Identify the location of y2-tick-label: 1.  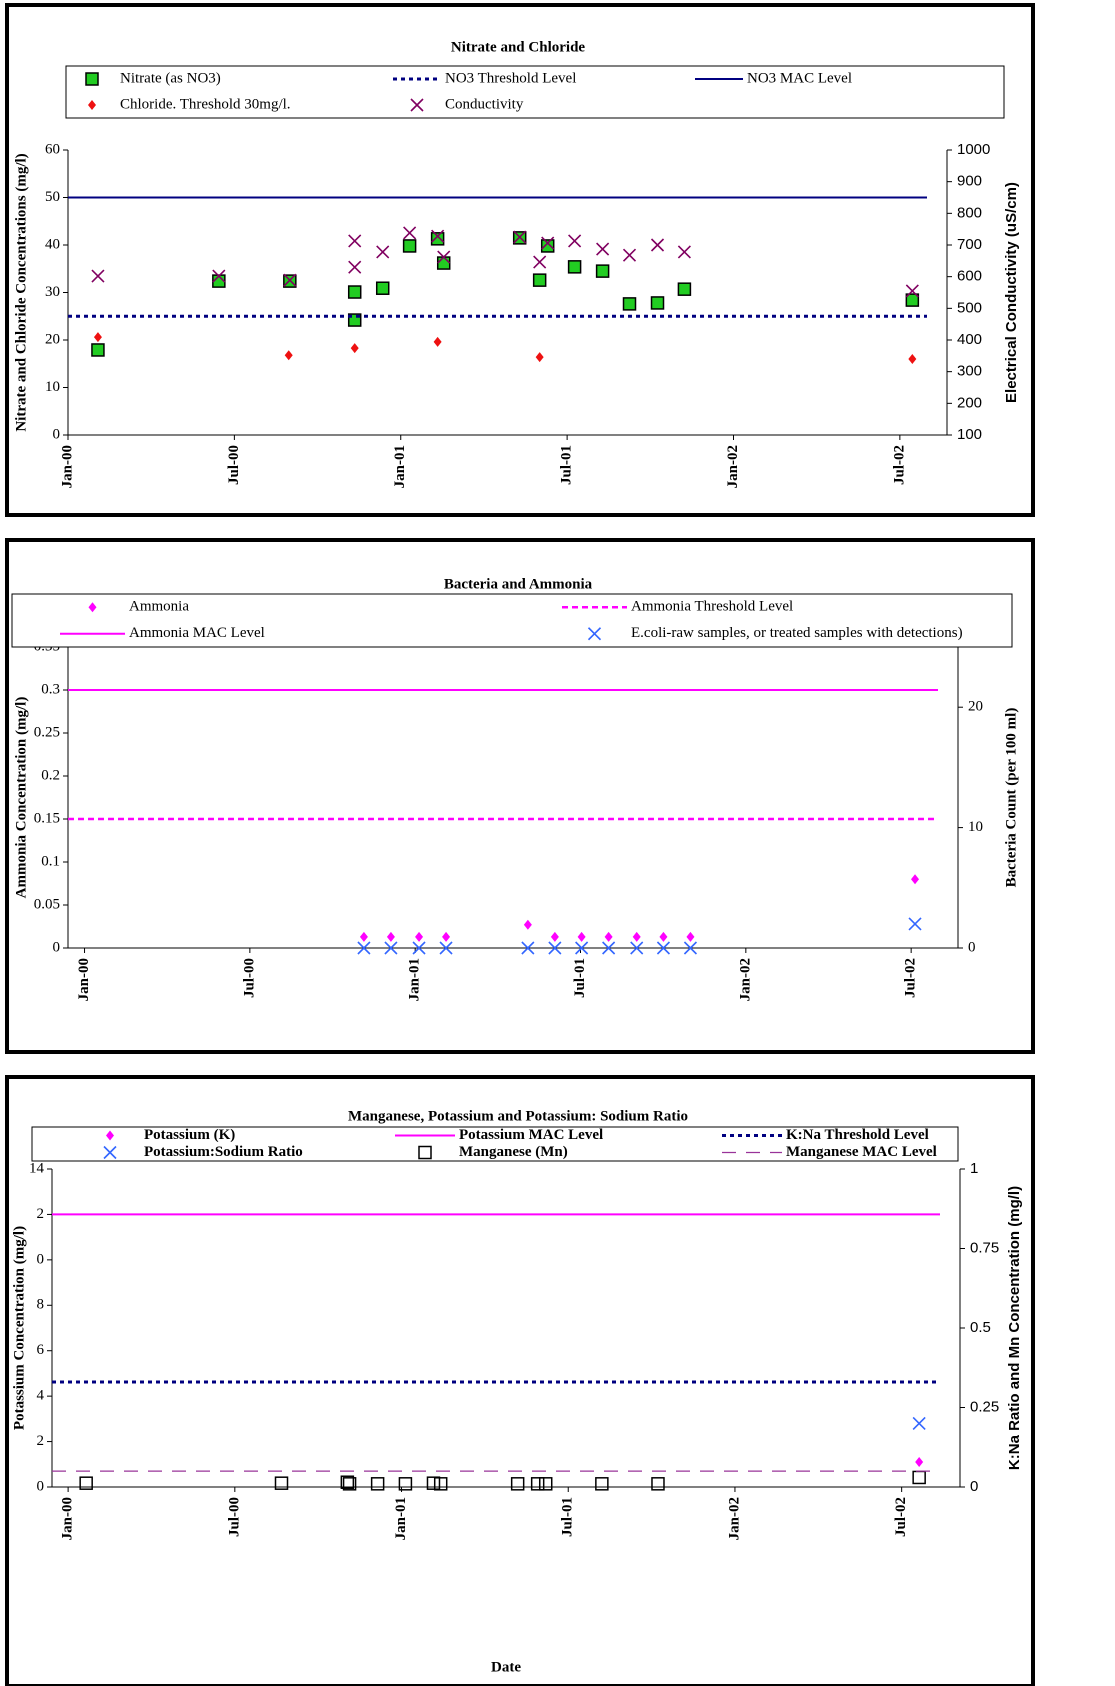
(974, 1168).